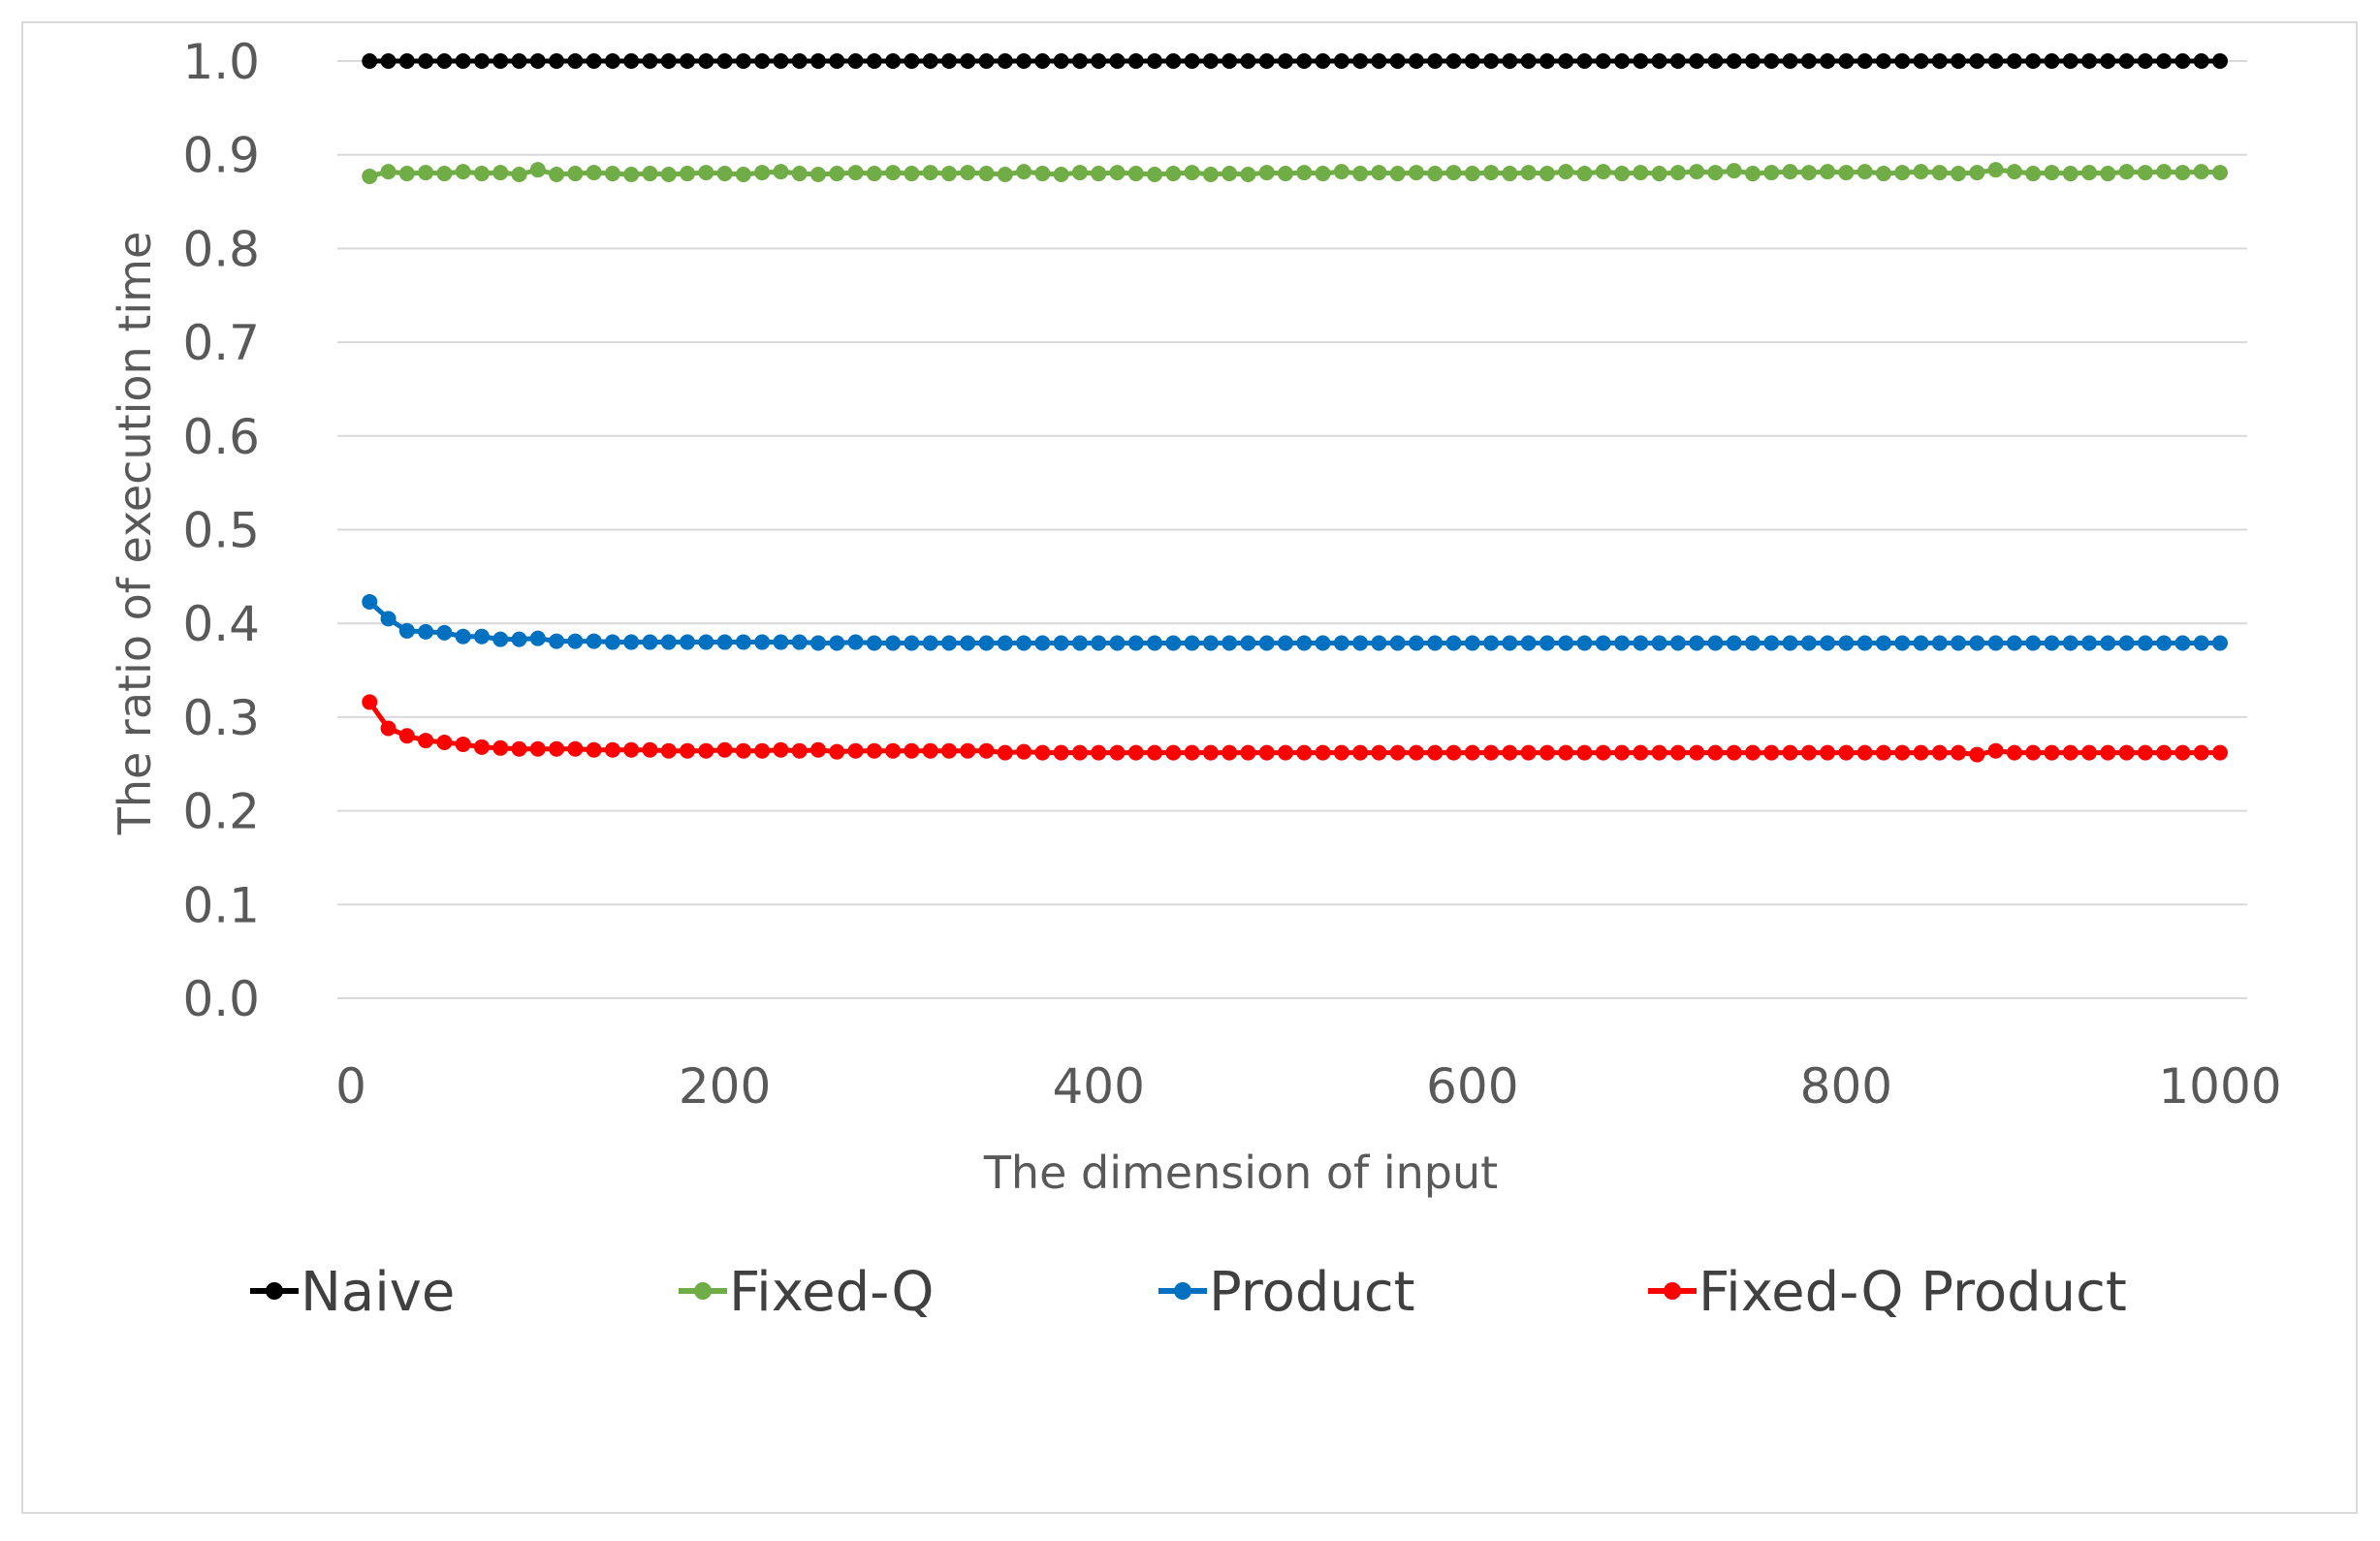  Describe the element at coordinates (378, 1293) in the screenshot. I see `legend-label: Naive` at that location.